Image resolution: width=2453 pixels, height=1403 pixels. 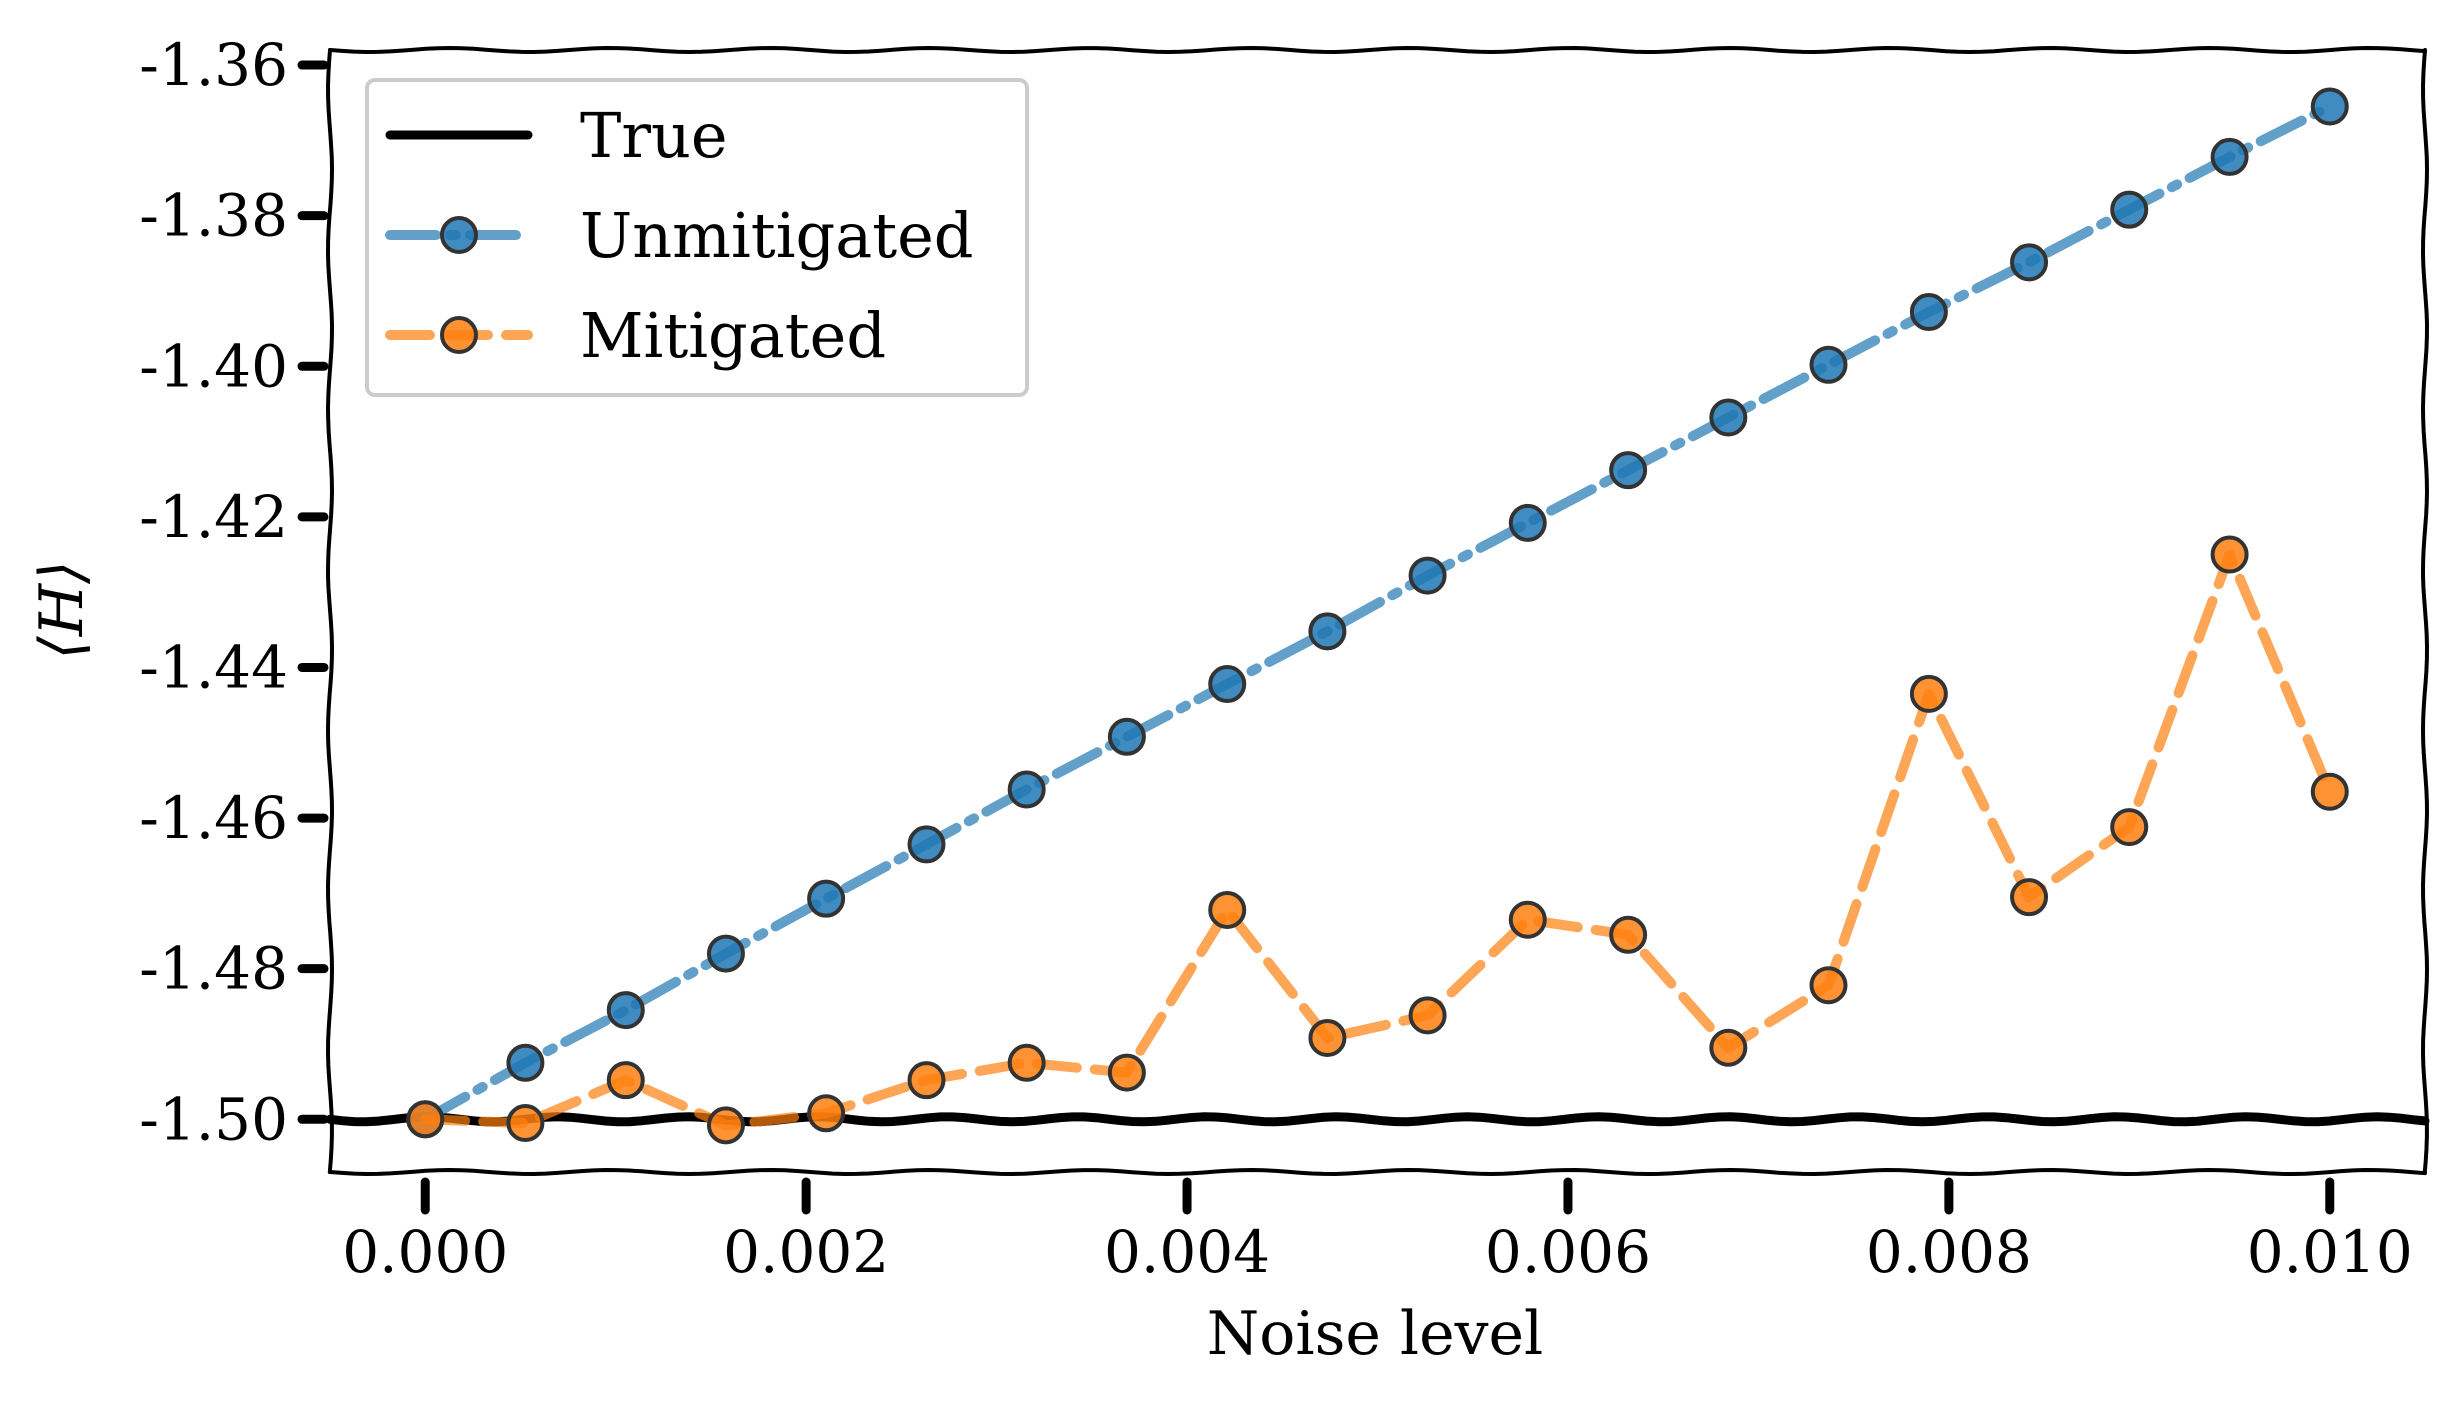 What do you see at coordinates (330, 611) in the screenshot?
I see `frame-left` at bounding box center [330, 611].